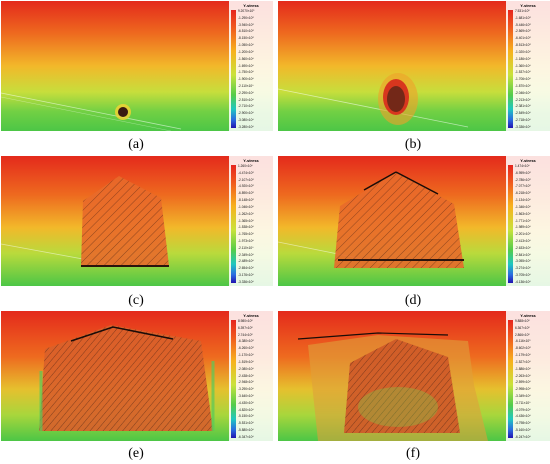  I want to click on tick-label: -3.705×10⁶, so click(523, 275).